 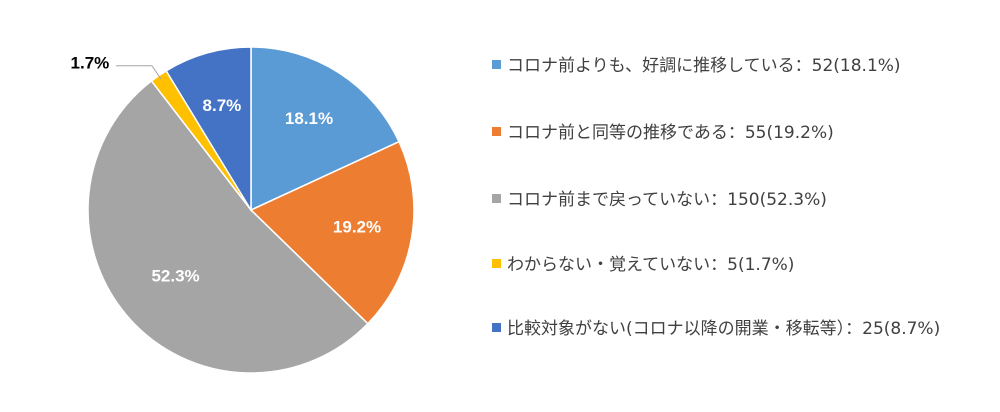 What do you see at coordinates (742, 133) in the screenshot?
I see `legend-label-1: コロナ前と同等の推移である：55(19.2%)` at bounding box center [742, 133].